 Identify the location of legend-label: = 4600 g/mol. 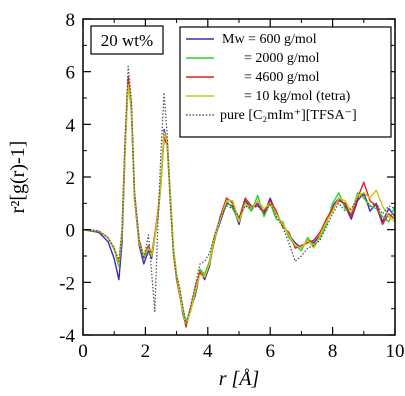
(282, 77).